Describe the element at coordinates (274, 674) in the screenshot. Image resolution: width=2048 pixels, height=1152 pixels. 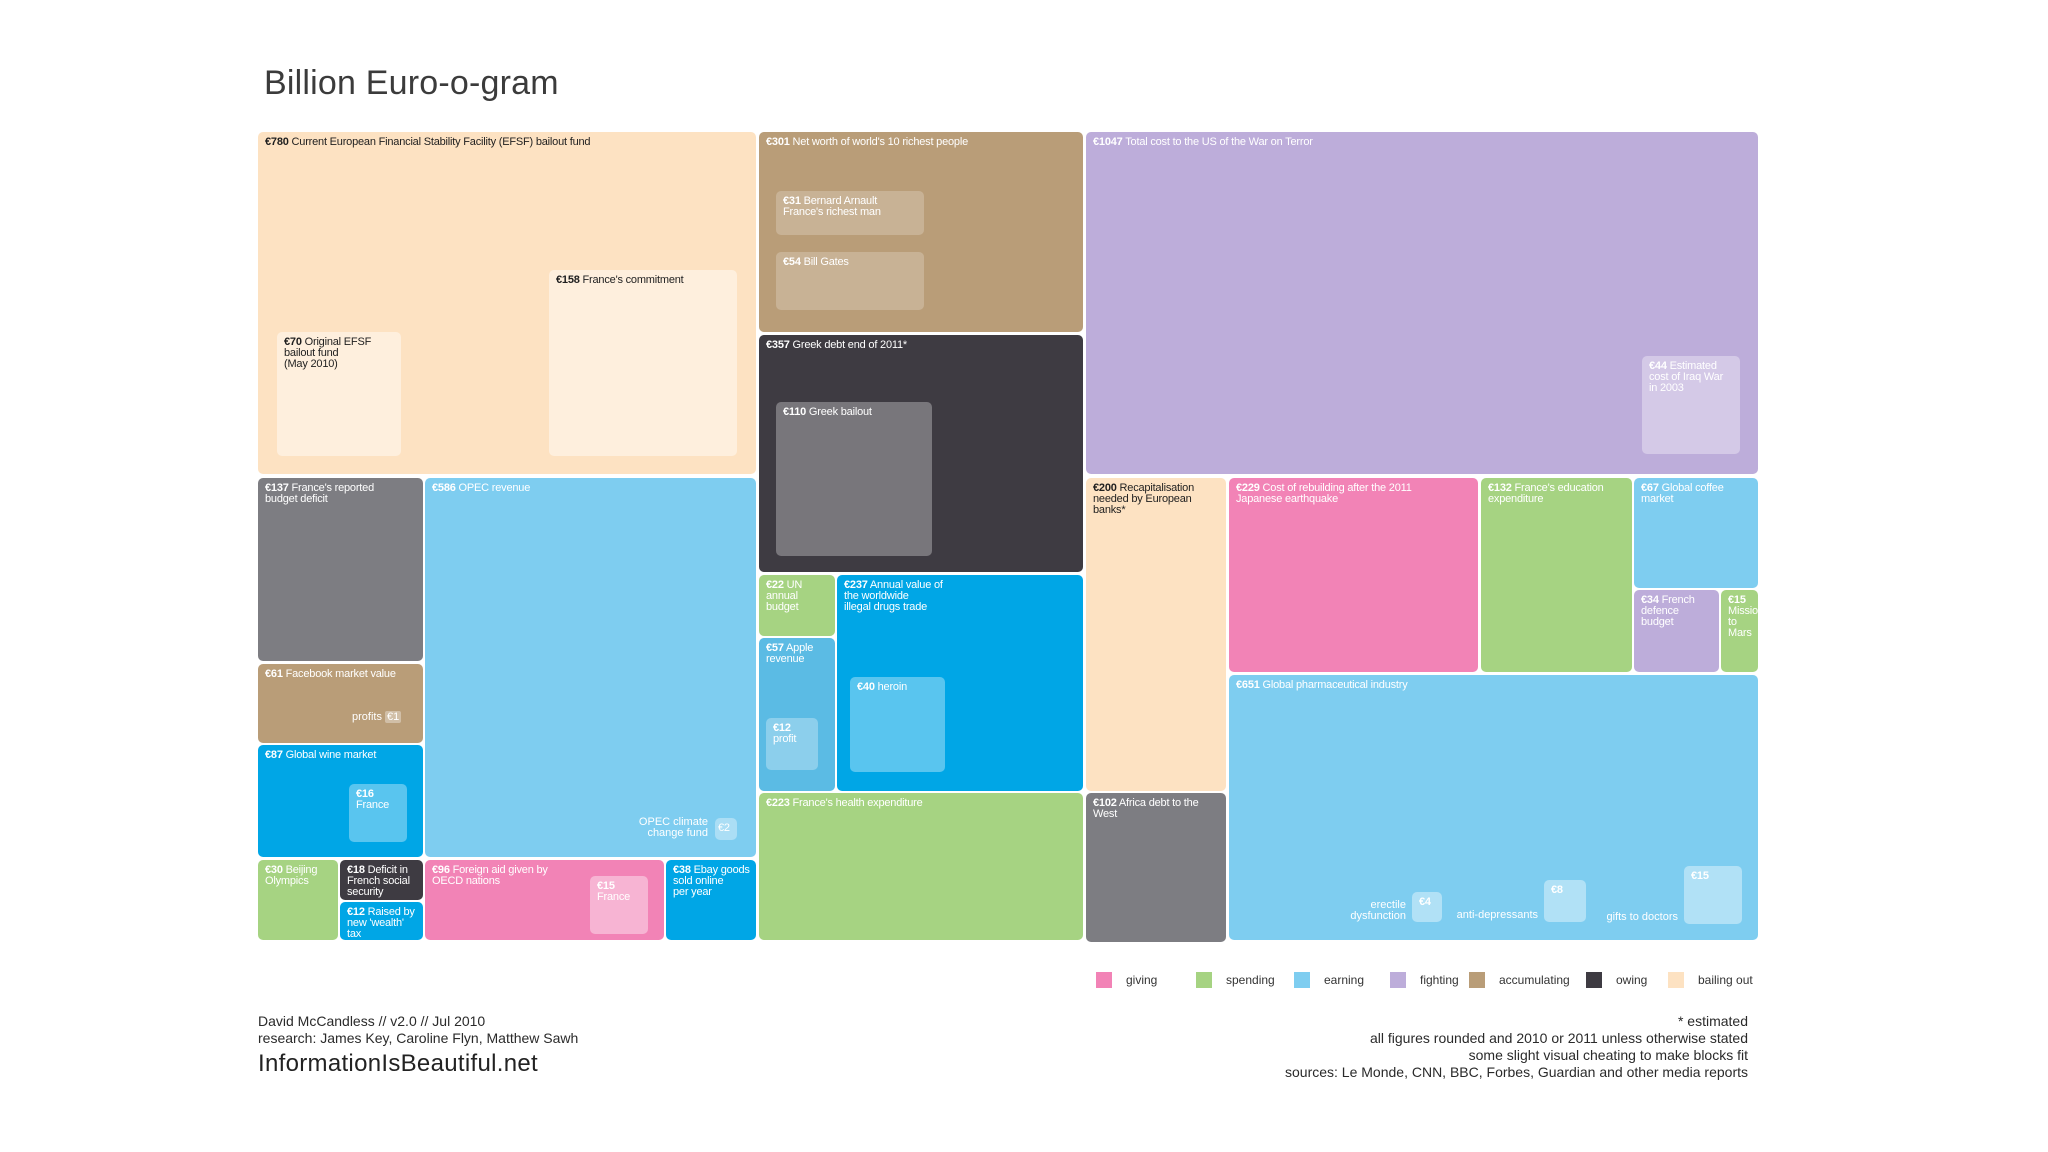
I see `block-amount: €61` at that location.